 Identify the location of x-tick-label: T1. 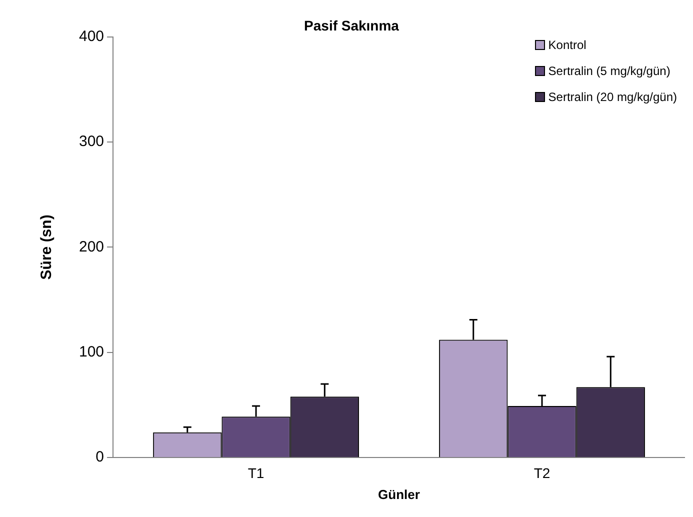
(256, 472).